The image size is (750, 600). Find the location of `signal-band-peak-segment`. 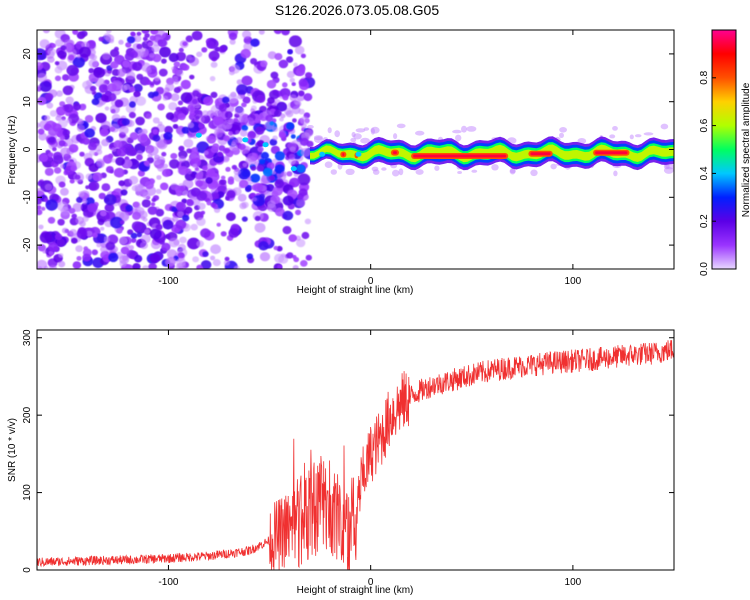

signal-band-peak-segment is located at coordinates (394, 153).